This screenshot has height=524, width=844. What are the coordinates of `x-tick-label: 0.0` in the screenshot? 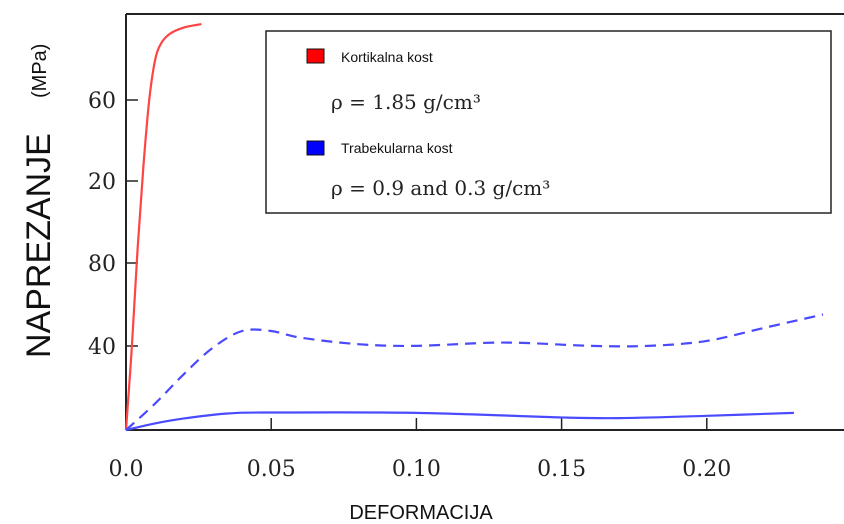 It's located at (126, 469).